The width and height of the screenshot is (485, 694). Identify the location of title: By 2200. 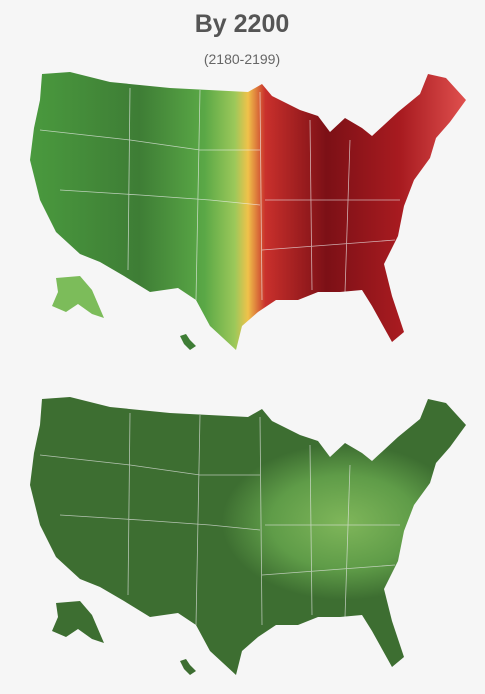
(242, 24).